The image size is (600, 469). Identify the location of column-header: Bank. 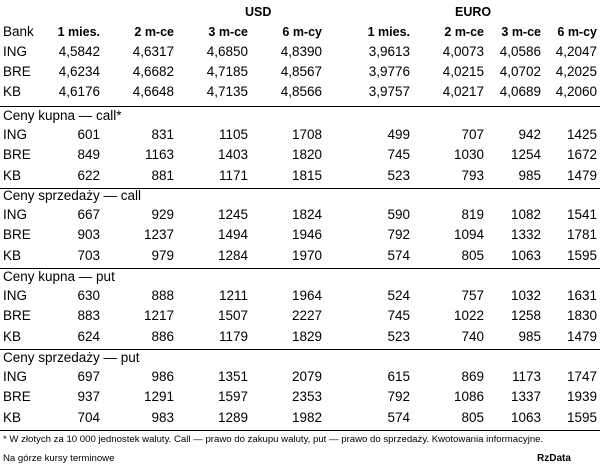
(18, 31).